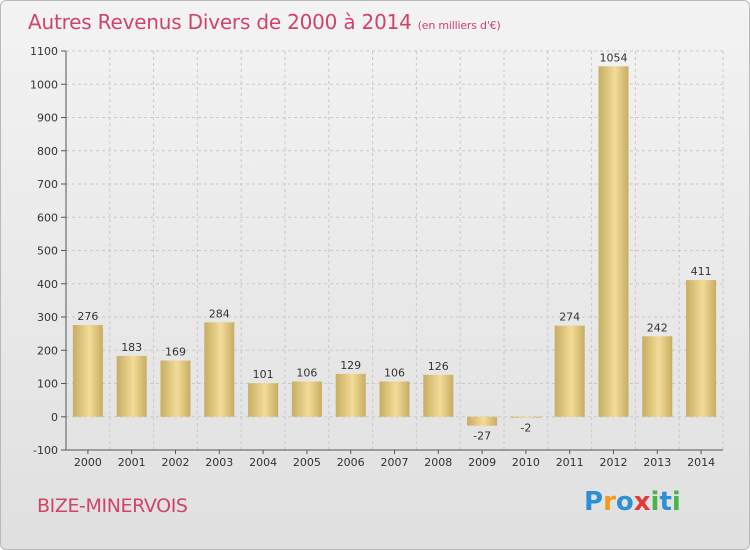 The height and width of the screenshot is (550, 750). What do you see at coordinates (614, 57) in the screenshot?
I see `data-label: 1054` at bounding box center [614, 57].